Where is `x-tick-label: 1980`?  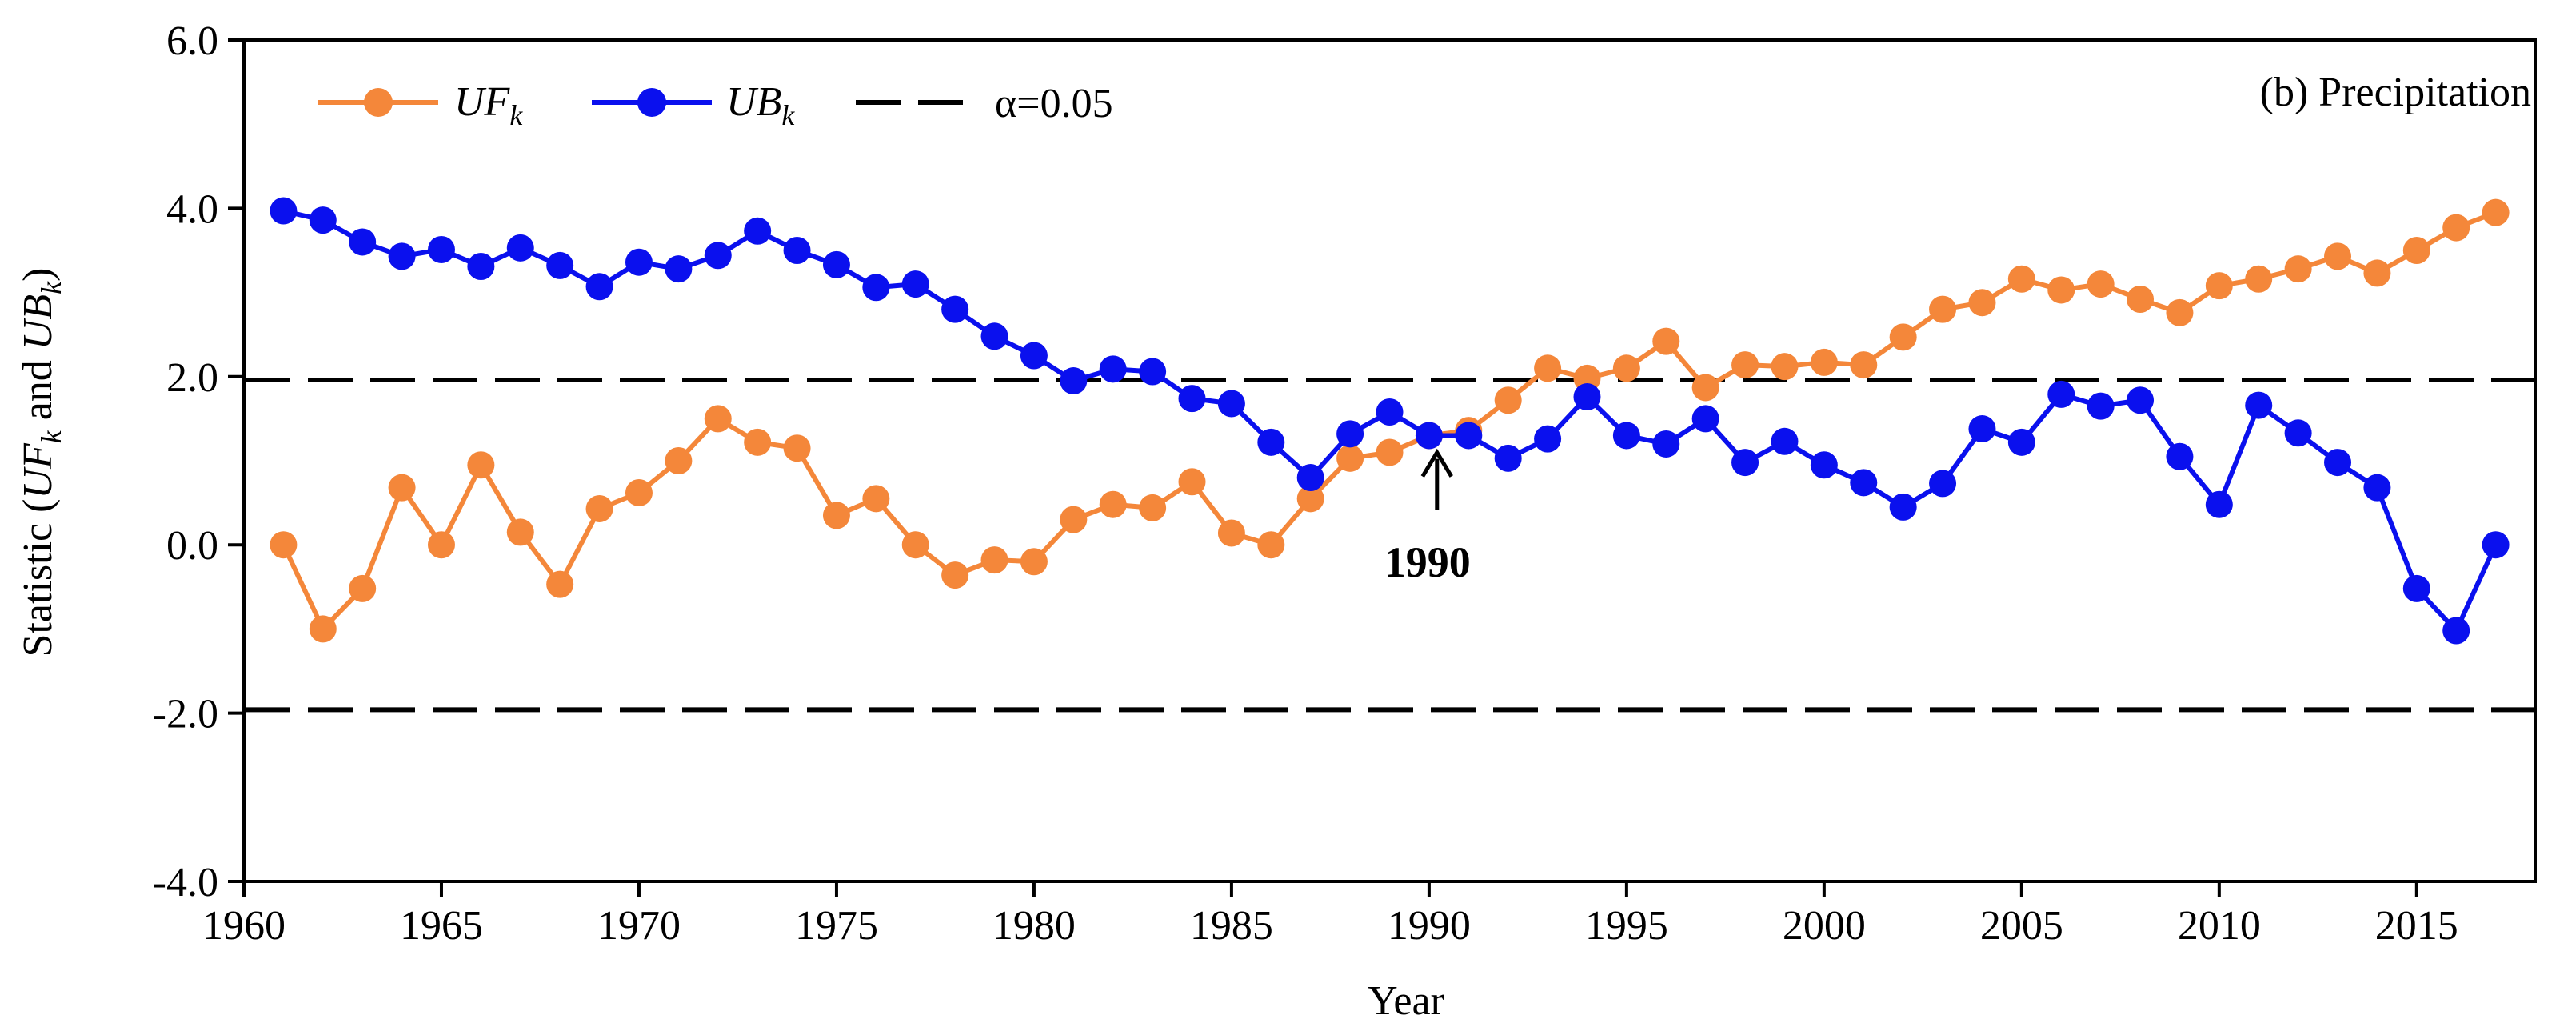 x-tick-label: 1980 is located at coordinates (1034, 926).